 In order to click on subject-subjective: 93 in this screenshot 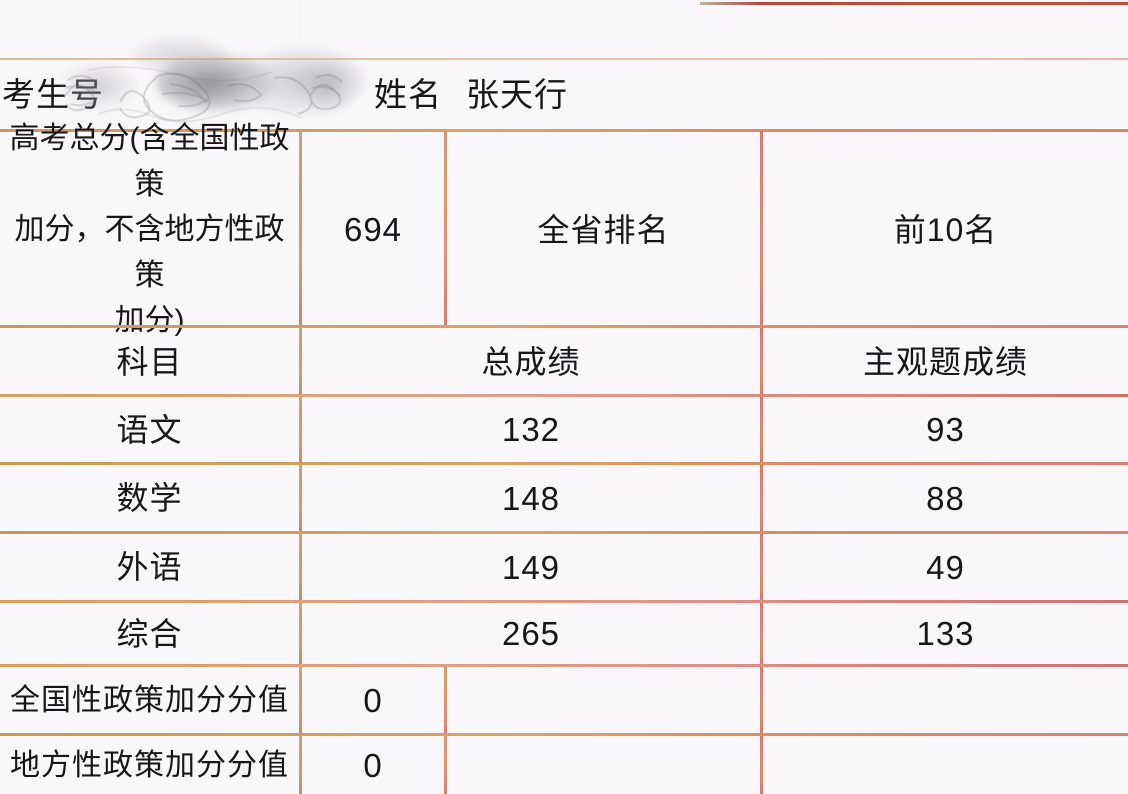, I will do `click(945, 430)`.